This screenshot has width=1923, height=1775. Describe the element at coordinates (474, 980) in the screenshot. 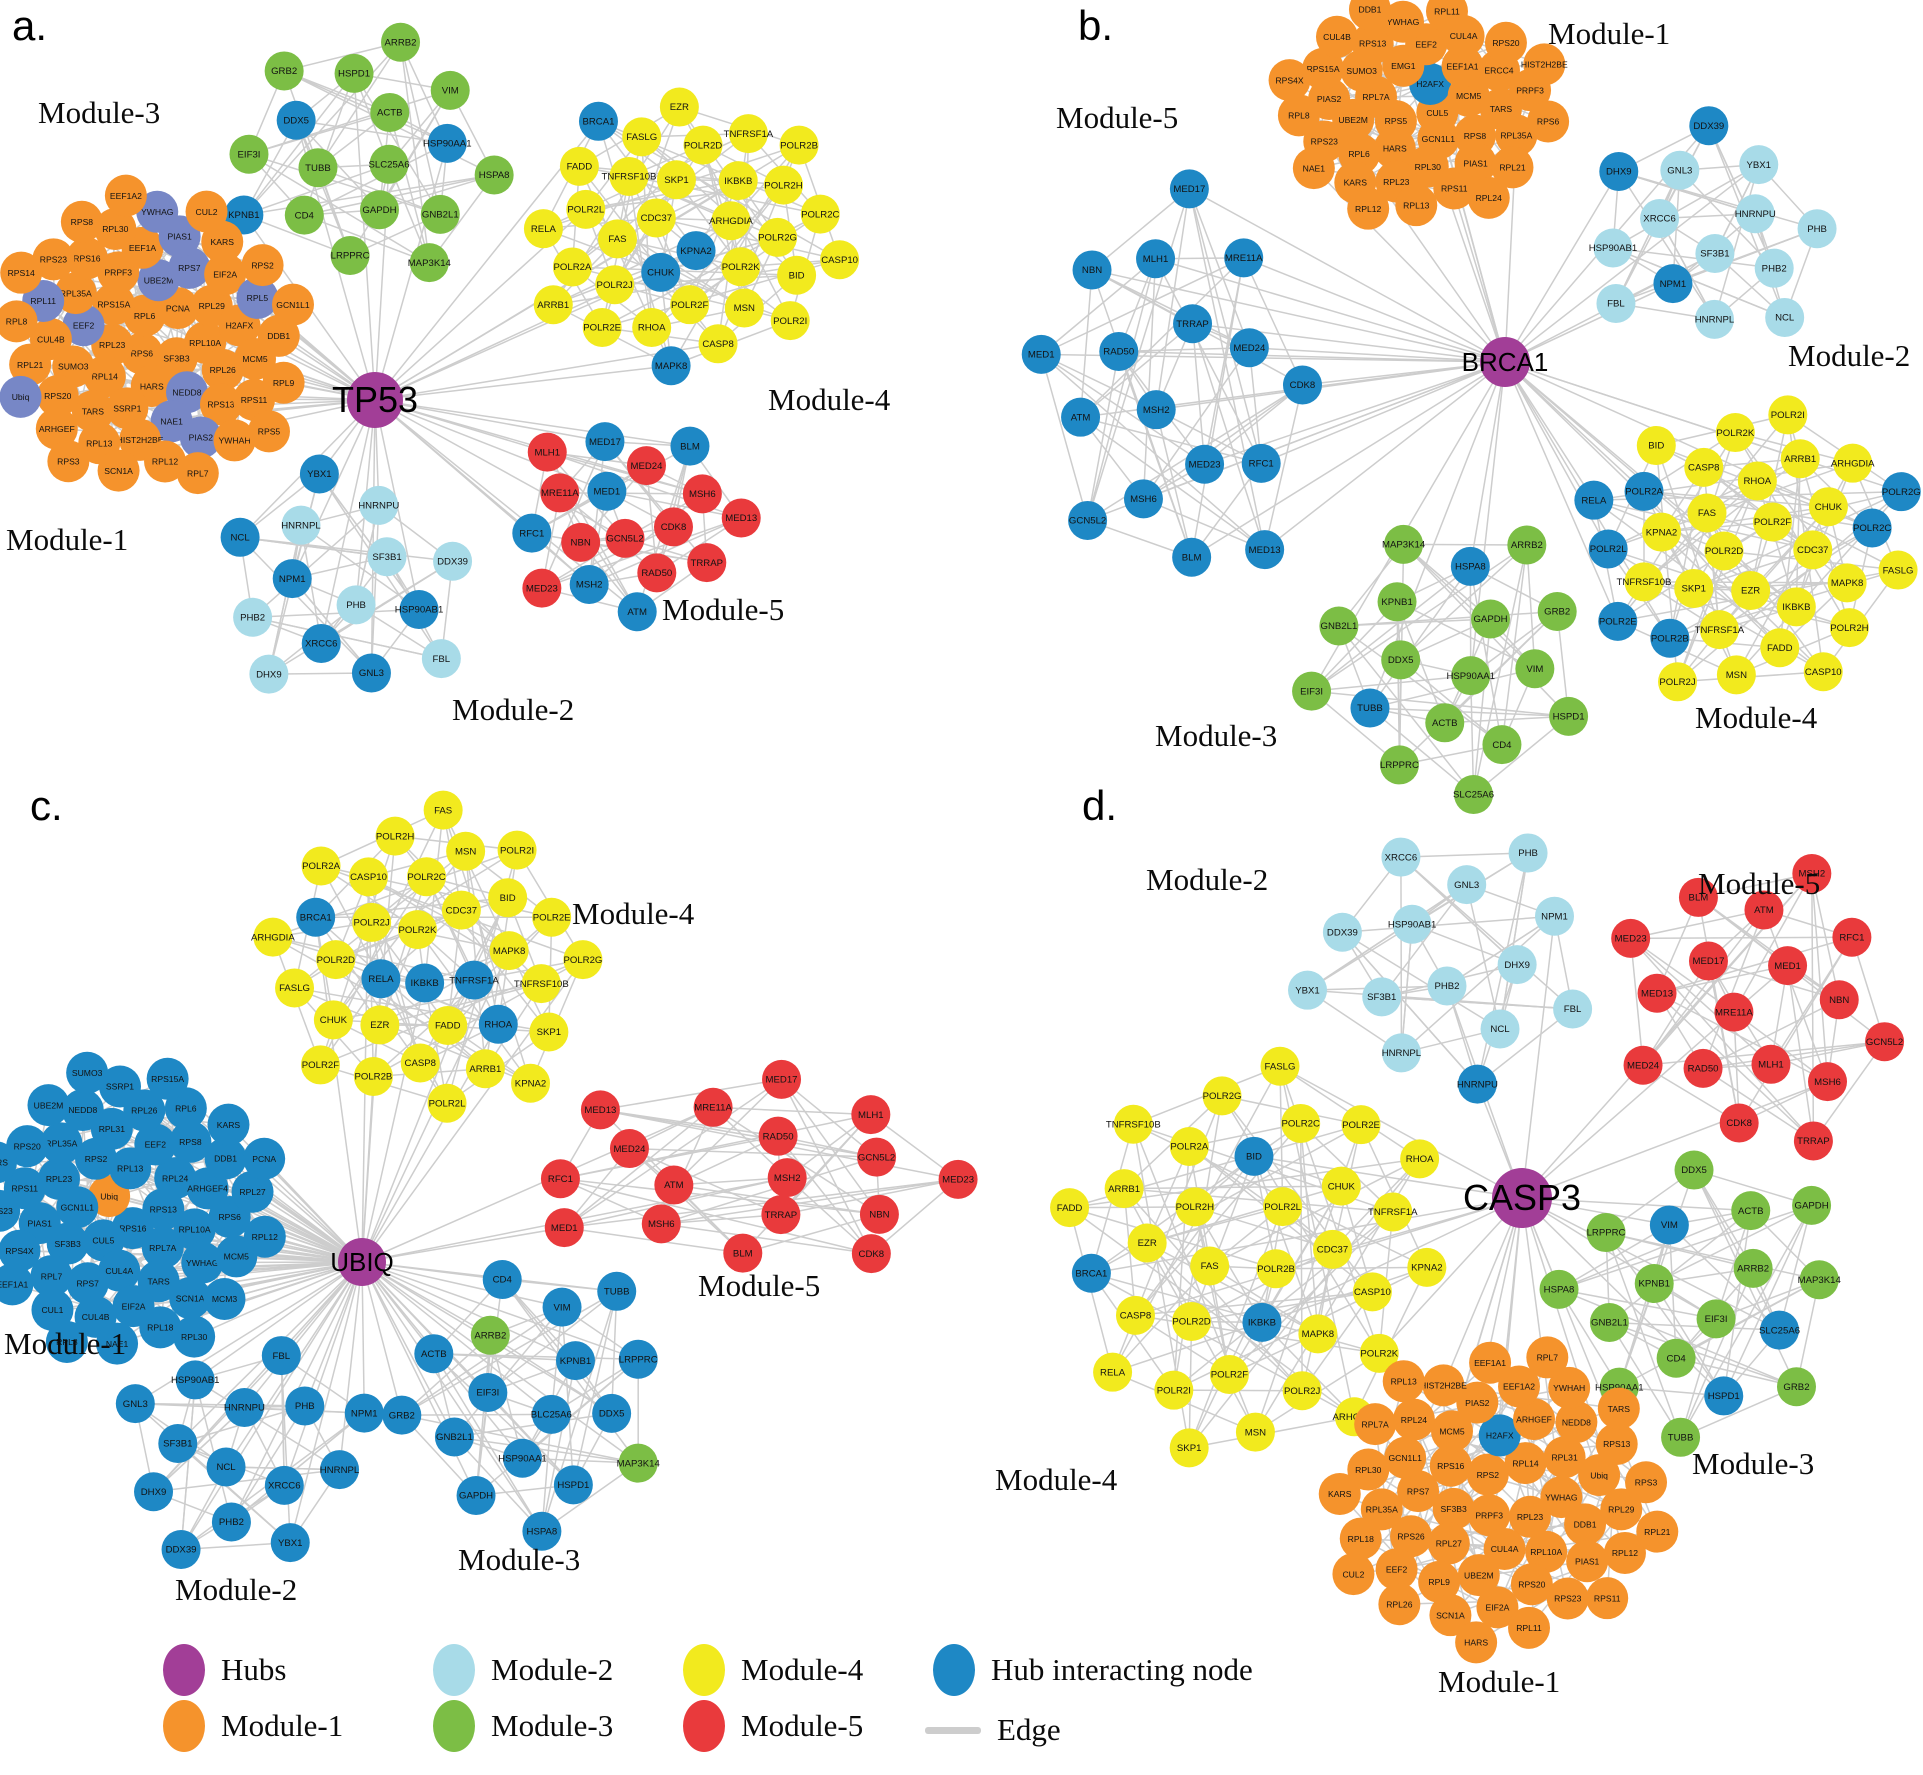

I see `node-TNFRSF1A: TNFRSF1A` at that location.